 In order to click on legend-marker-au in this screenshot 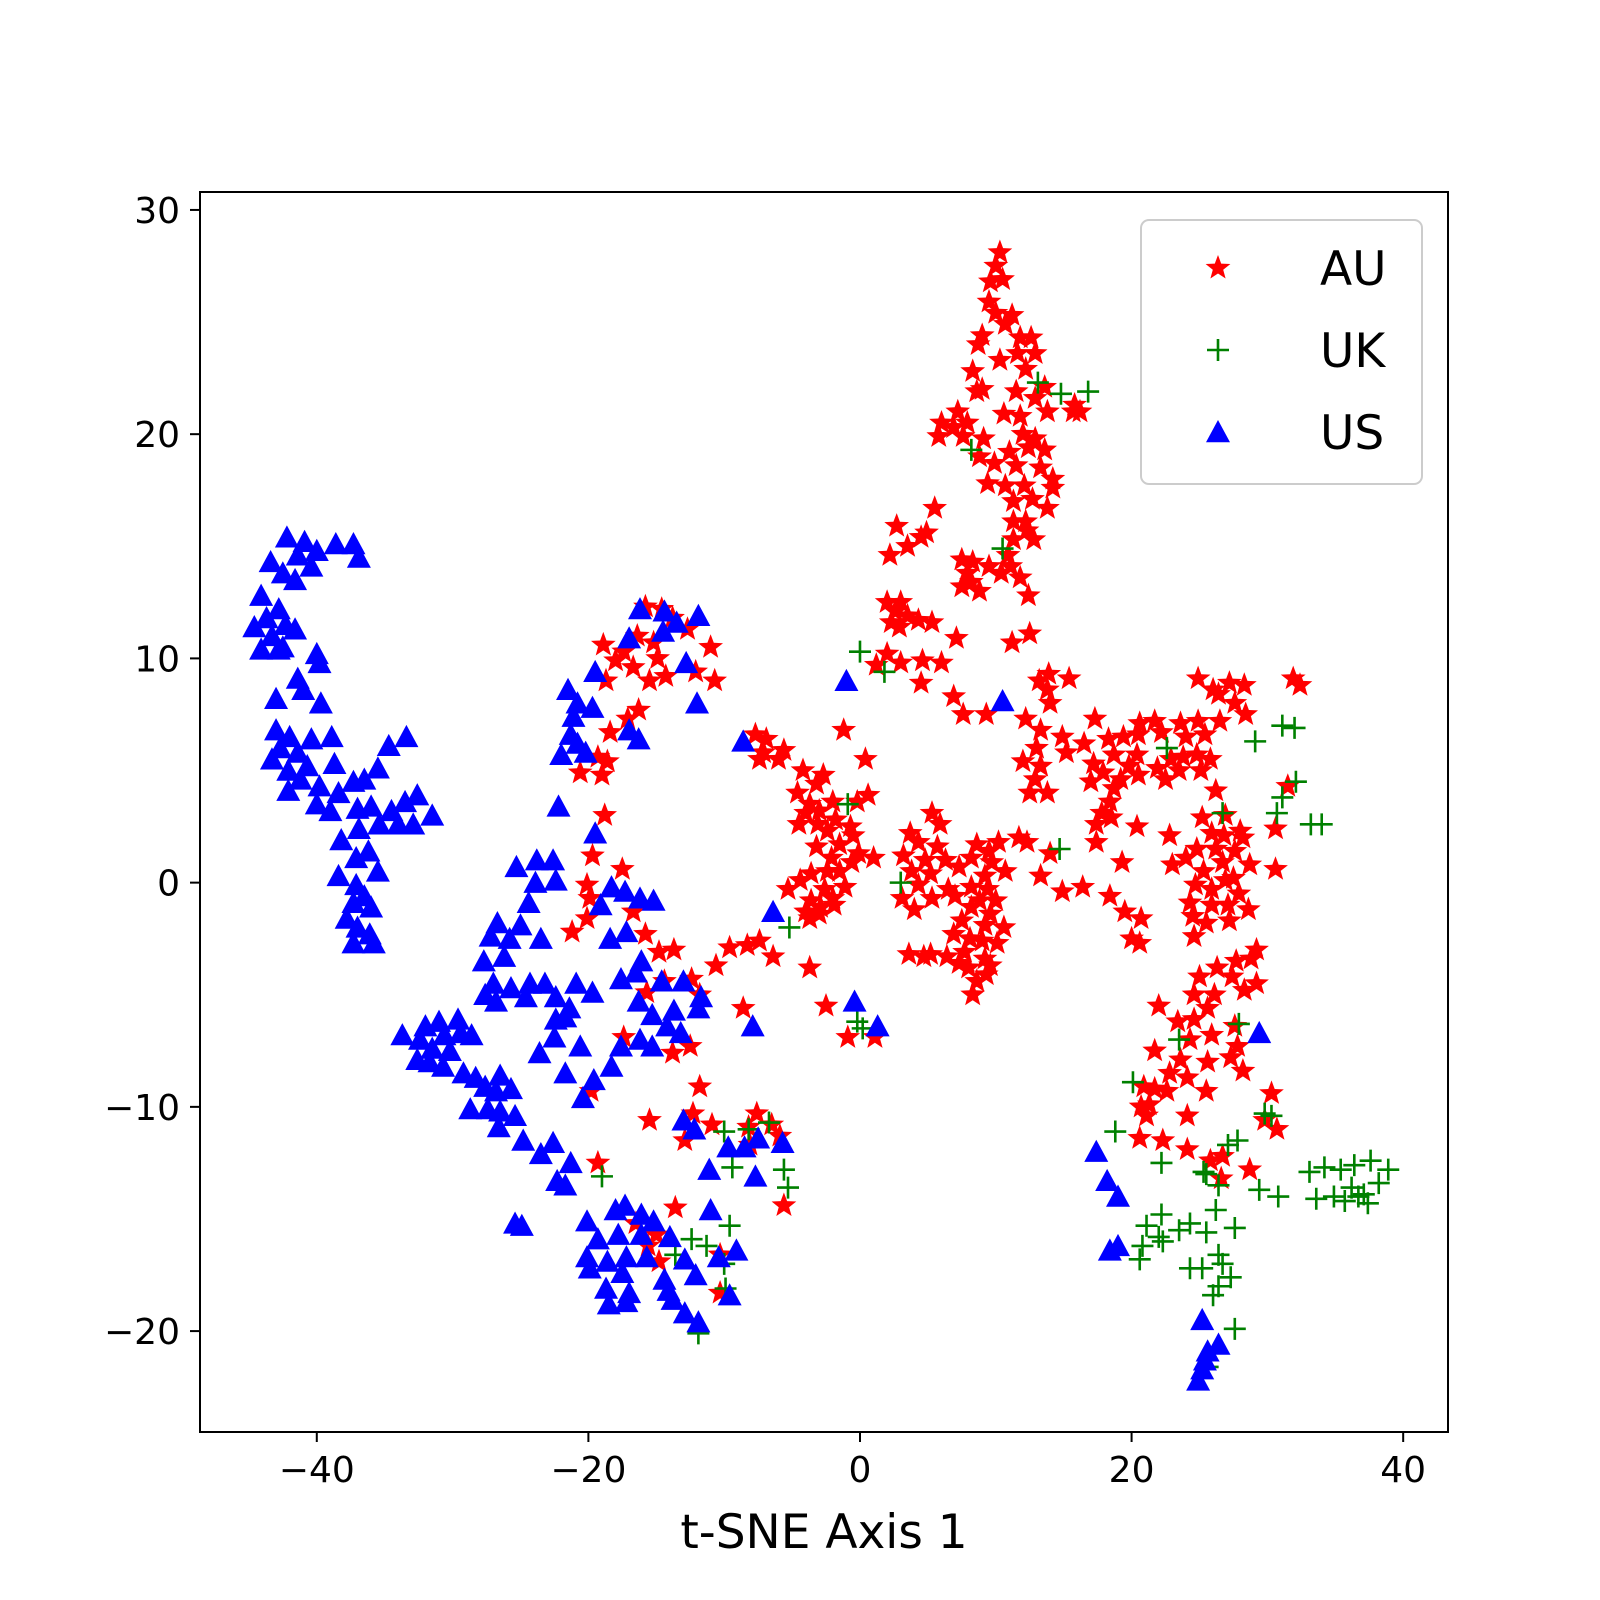, I will do `click(1218, 267)`.